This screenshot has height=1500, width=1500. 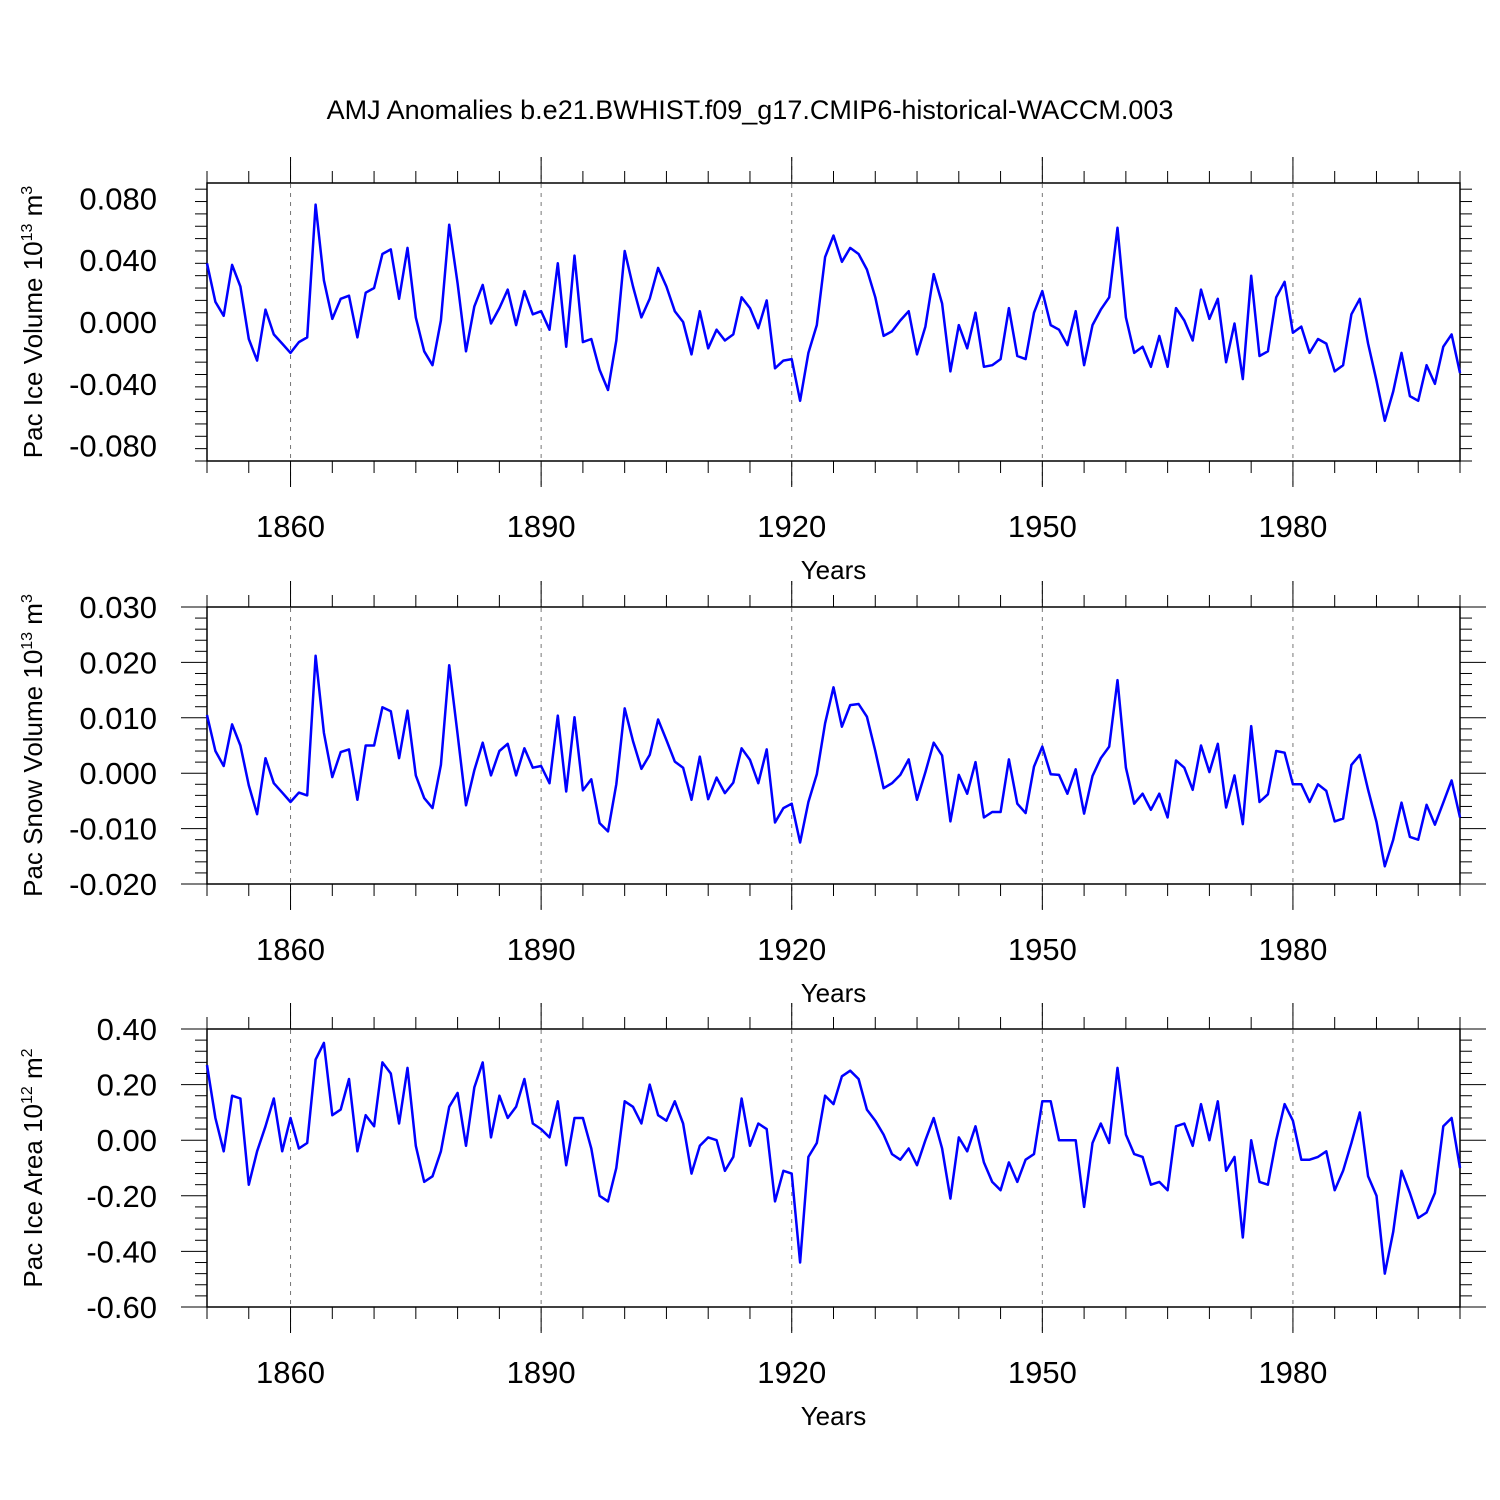 What do you see at coordinates (833, 313) in the screenshot?
I see `pac-ice-volume-series-line` at bounding box center [833, 313].